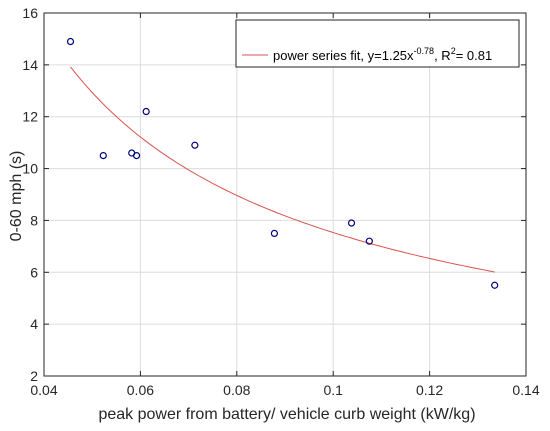 Image resolution: width=550 pixels, height=431 pixels. What do you see at coordinates (333, 390) in the screenshot?
I see `x-tick-label: 0.1` at bounding box center [333, 390].